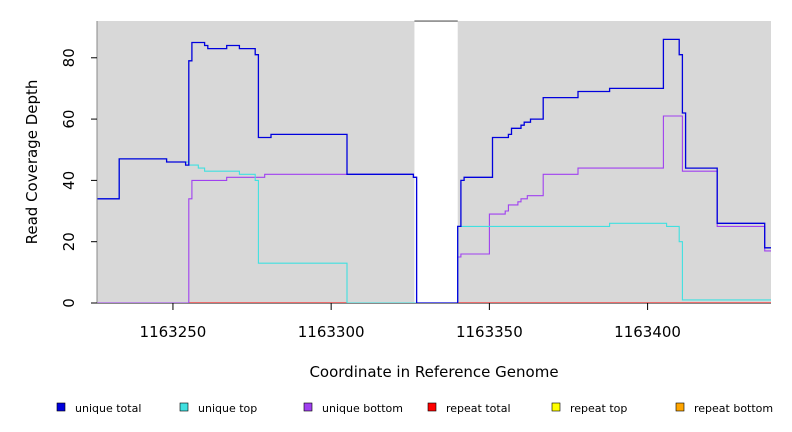 The height and width of the screenshot is (432, 792). Describe the element at coordinates (433, 372) in the screenshot. I see `x-axis-title: Coordinate in Reference Genome` at that location.